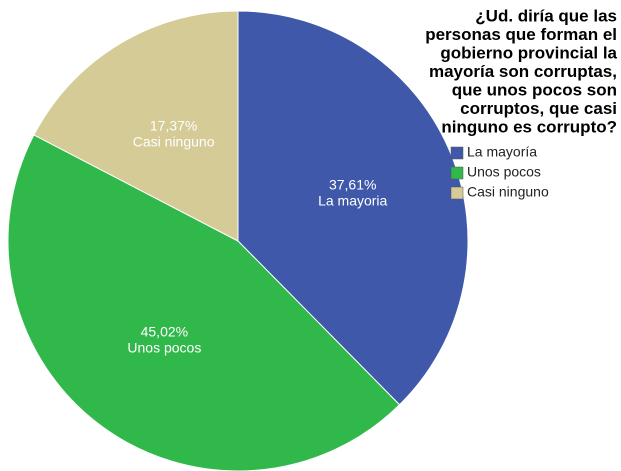  Describe the element at coordinates (164, 331) in the screenshot. I see `slice-value-label: 45,02%` at that location.